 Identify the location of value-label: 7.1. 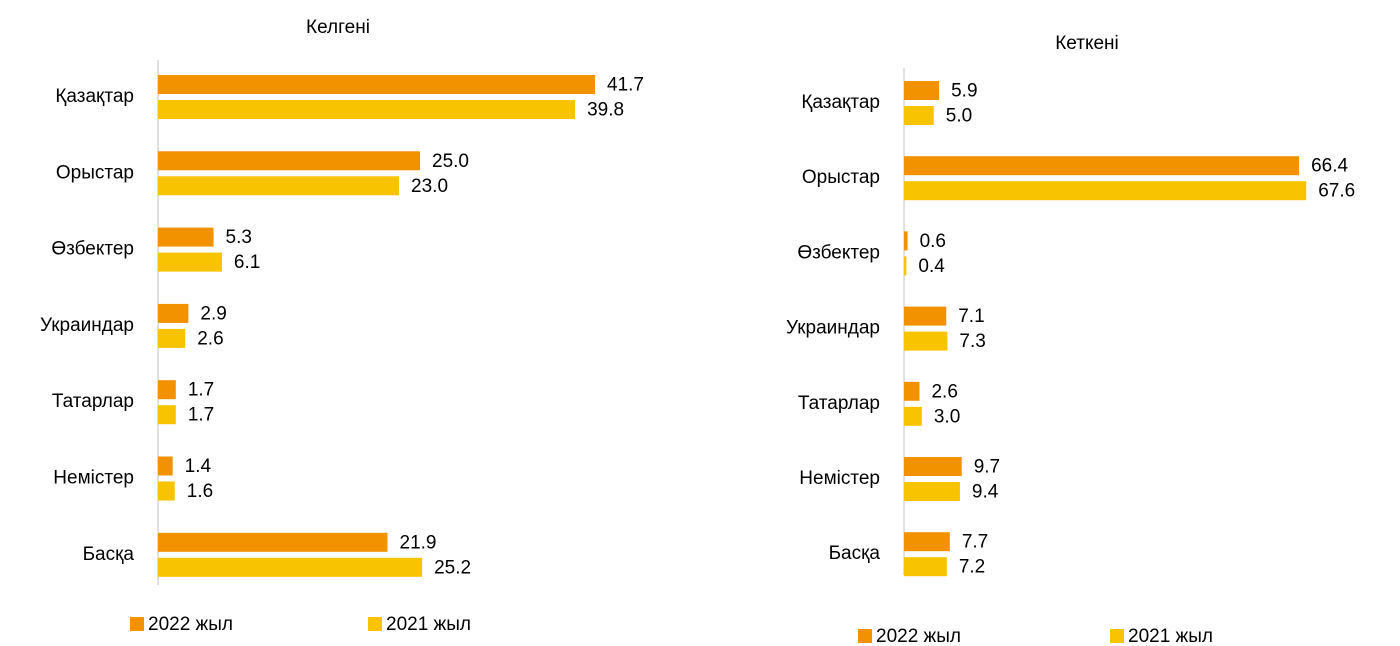
(971, 316).